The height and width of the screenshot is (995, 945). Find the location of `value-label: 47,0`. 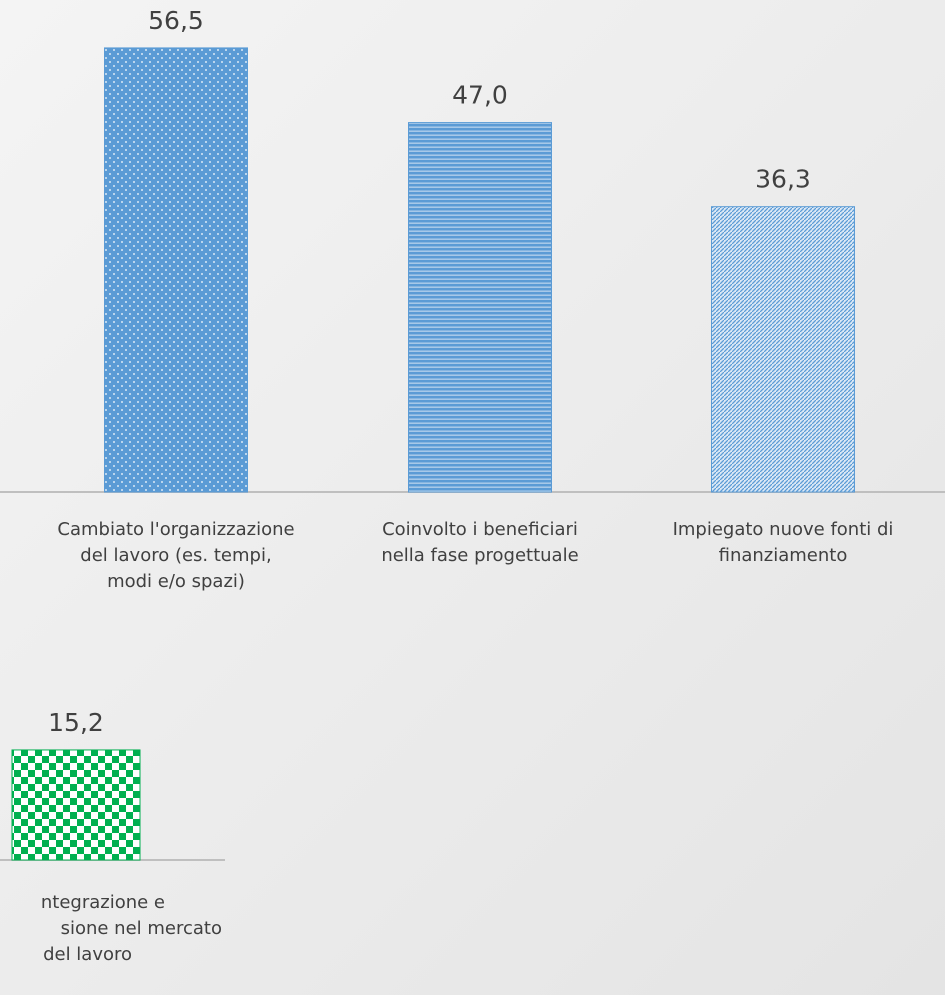

value-label: 47,0 is located at coordinates (480, 95).